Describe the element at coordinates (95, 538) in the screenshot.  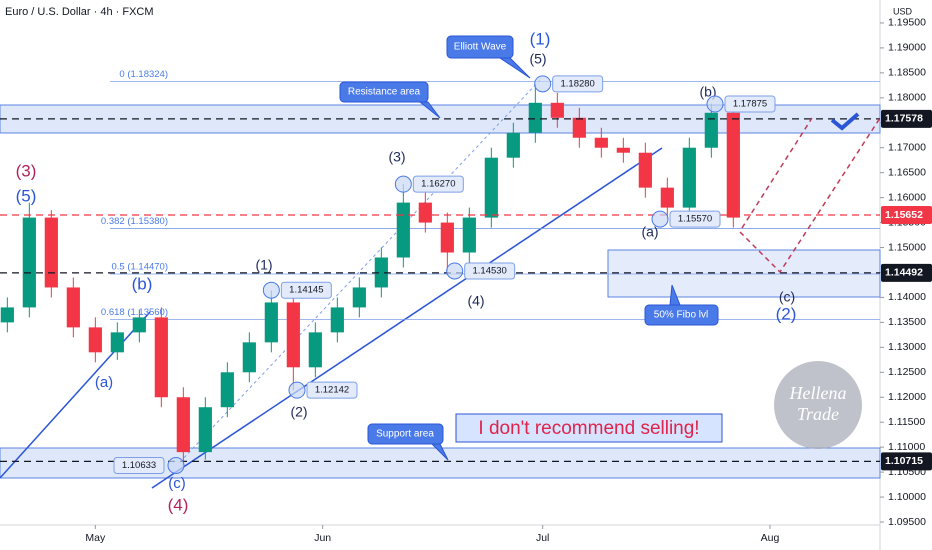
I see `x-tick-label: May` at that location.